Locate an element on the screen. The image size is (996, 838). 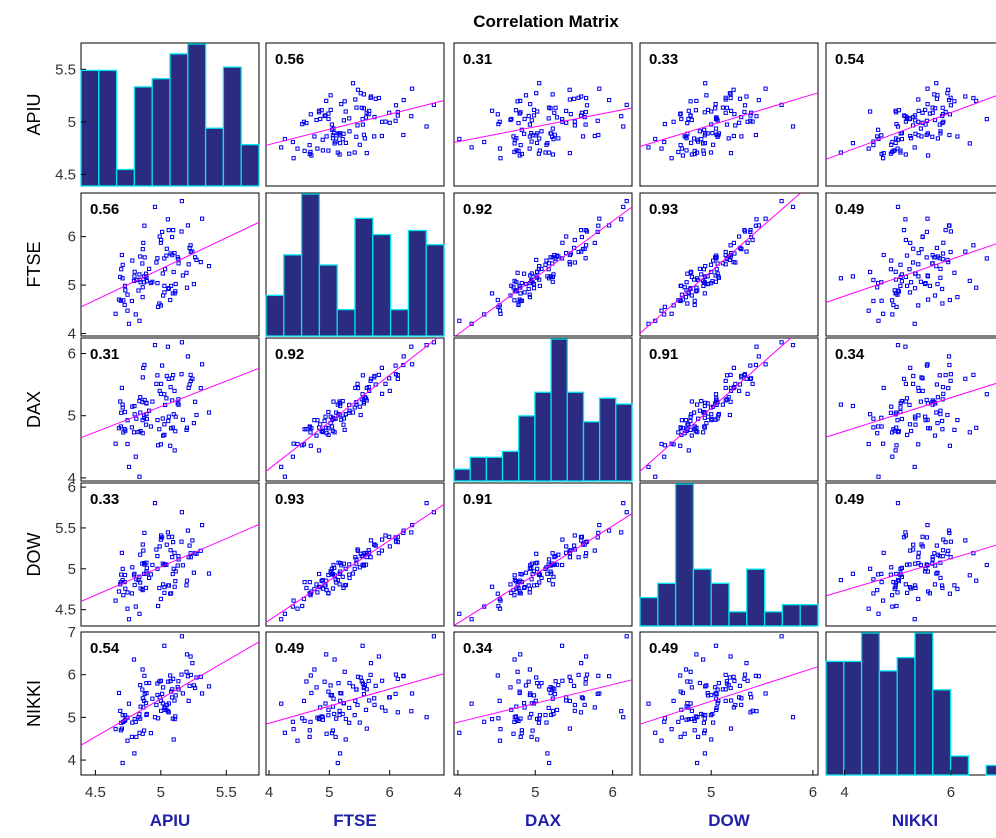
x-axis-label-ftse: FTSE is located at coordinates (354, 820).